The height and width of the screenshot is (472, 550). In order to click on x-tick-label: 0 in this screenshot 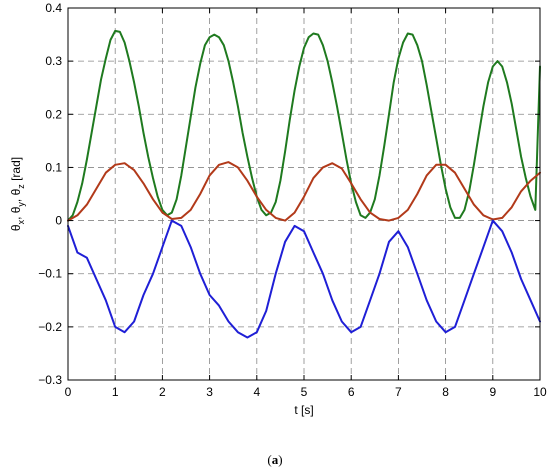, I will do `click(68, 392)`.